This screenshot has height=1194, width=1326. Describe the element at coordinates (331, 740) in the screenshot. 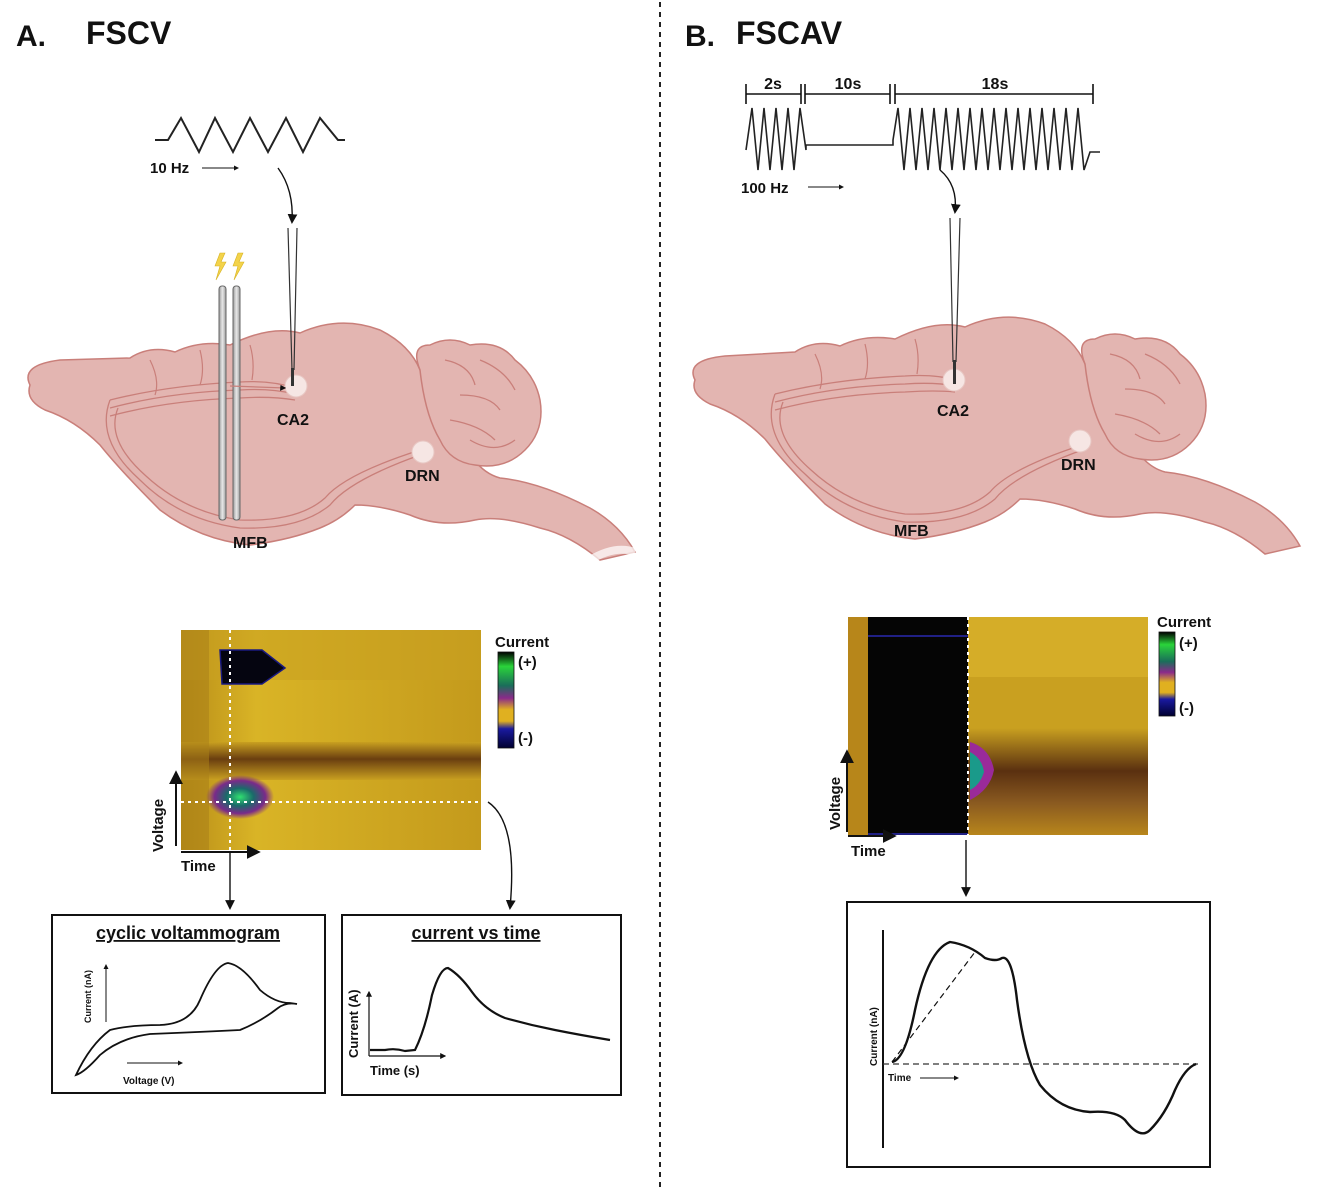

I see `colorplot-a` at that location.